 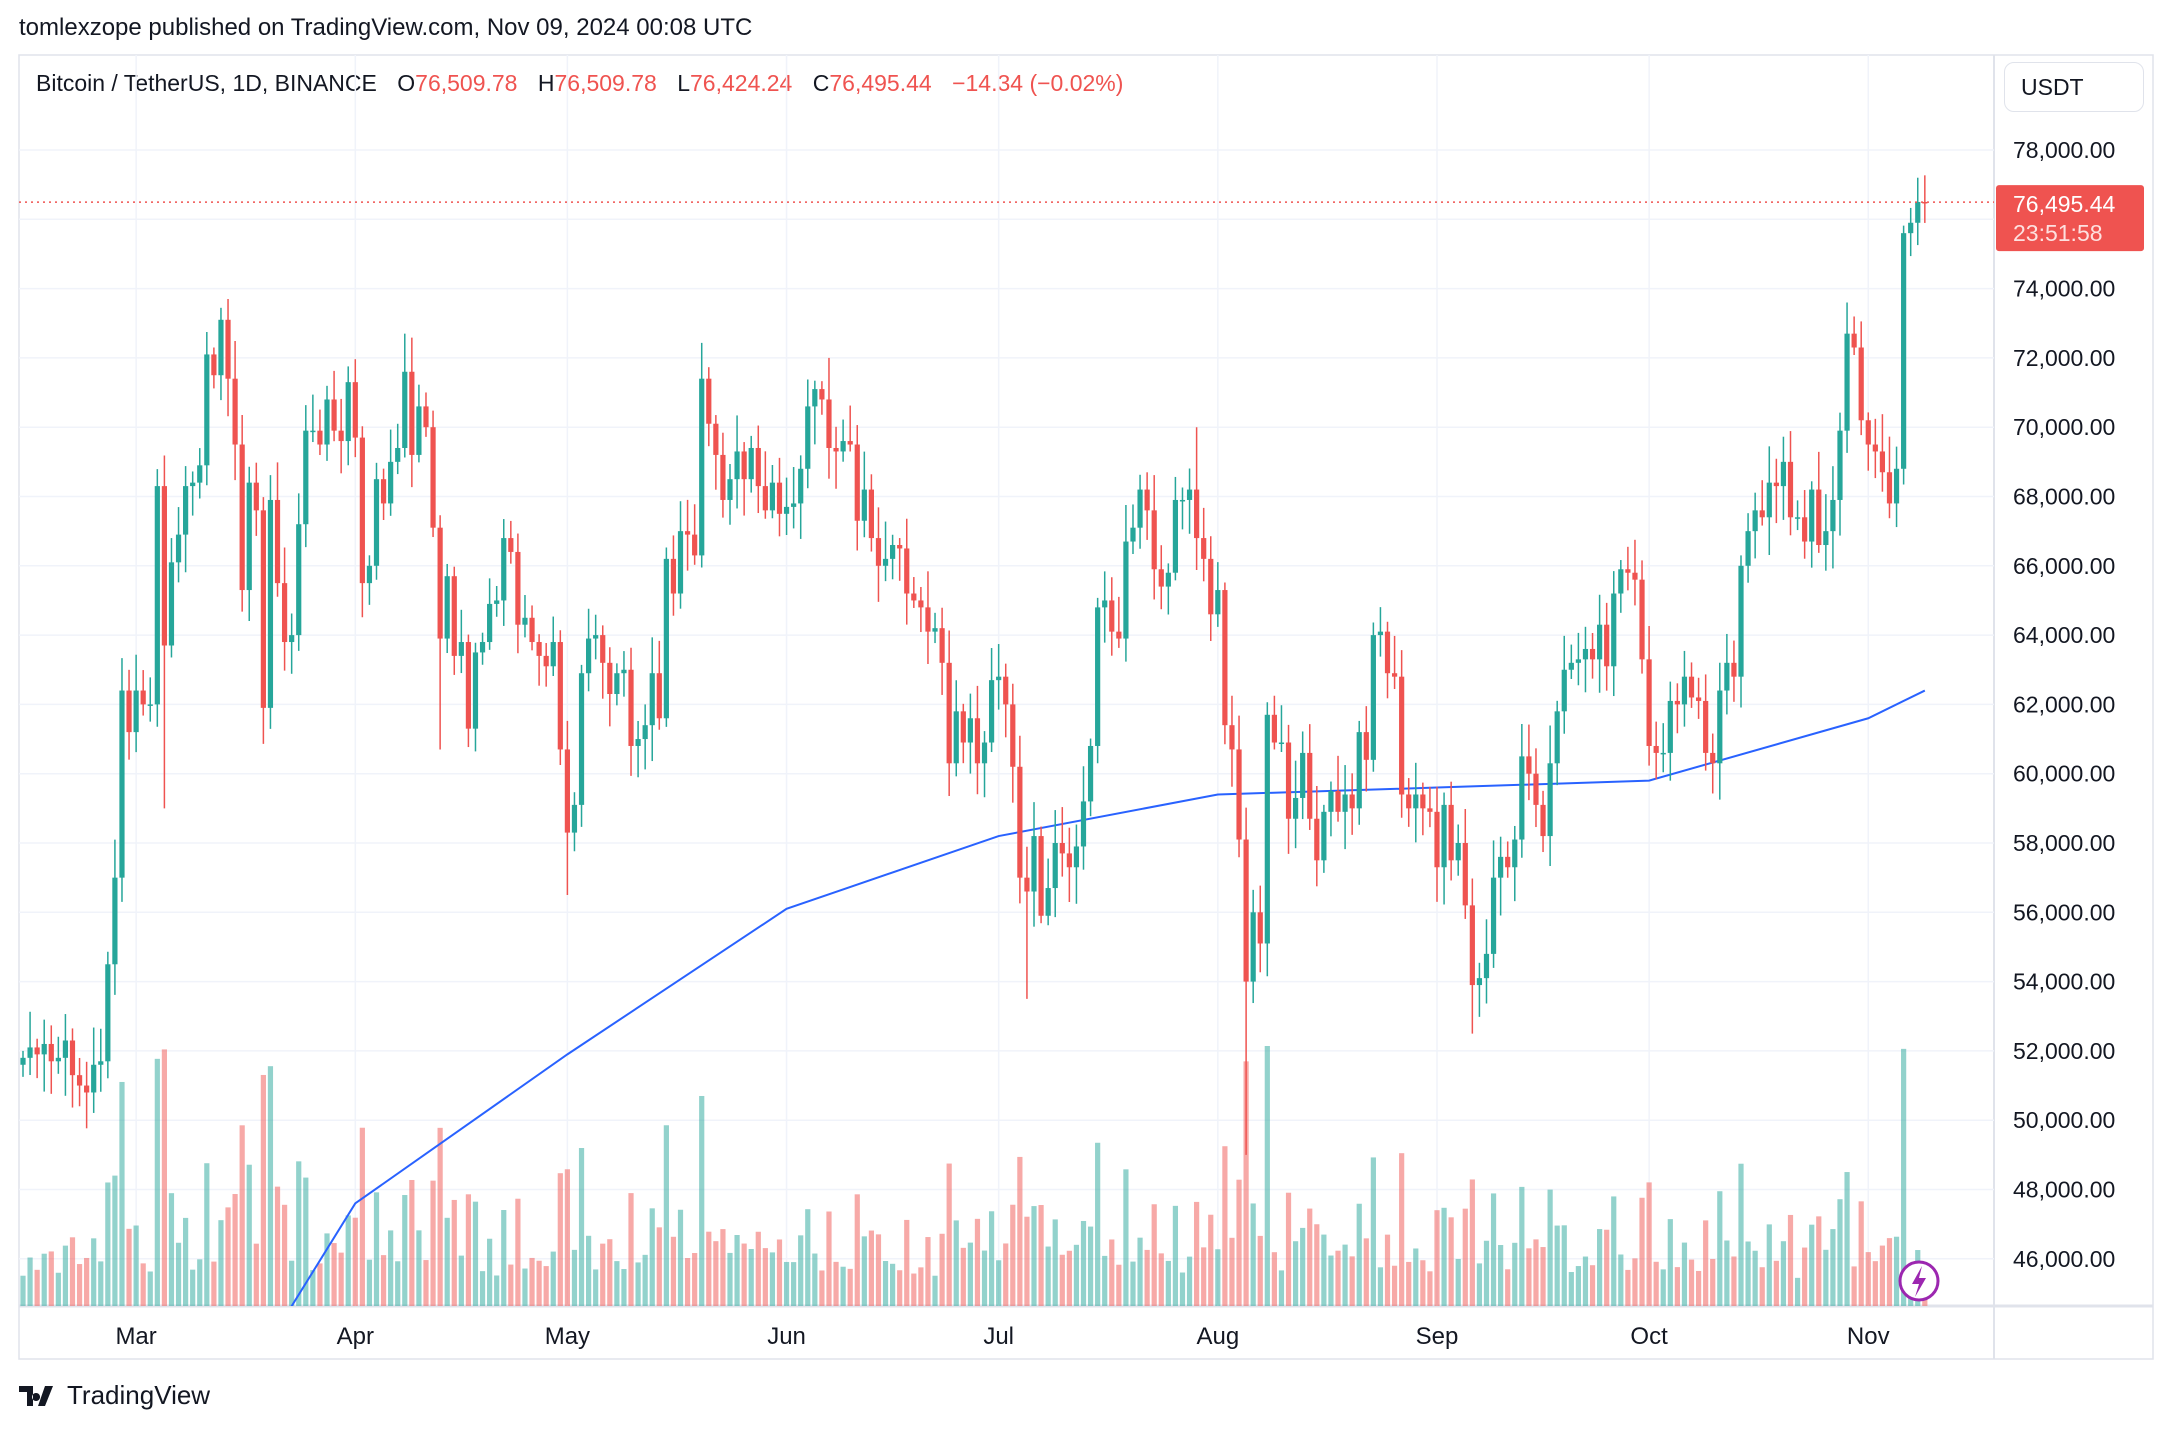 I want to click on x-tick-label: Jun, so click(x=786, y=1336).